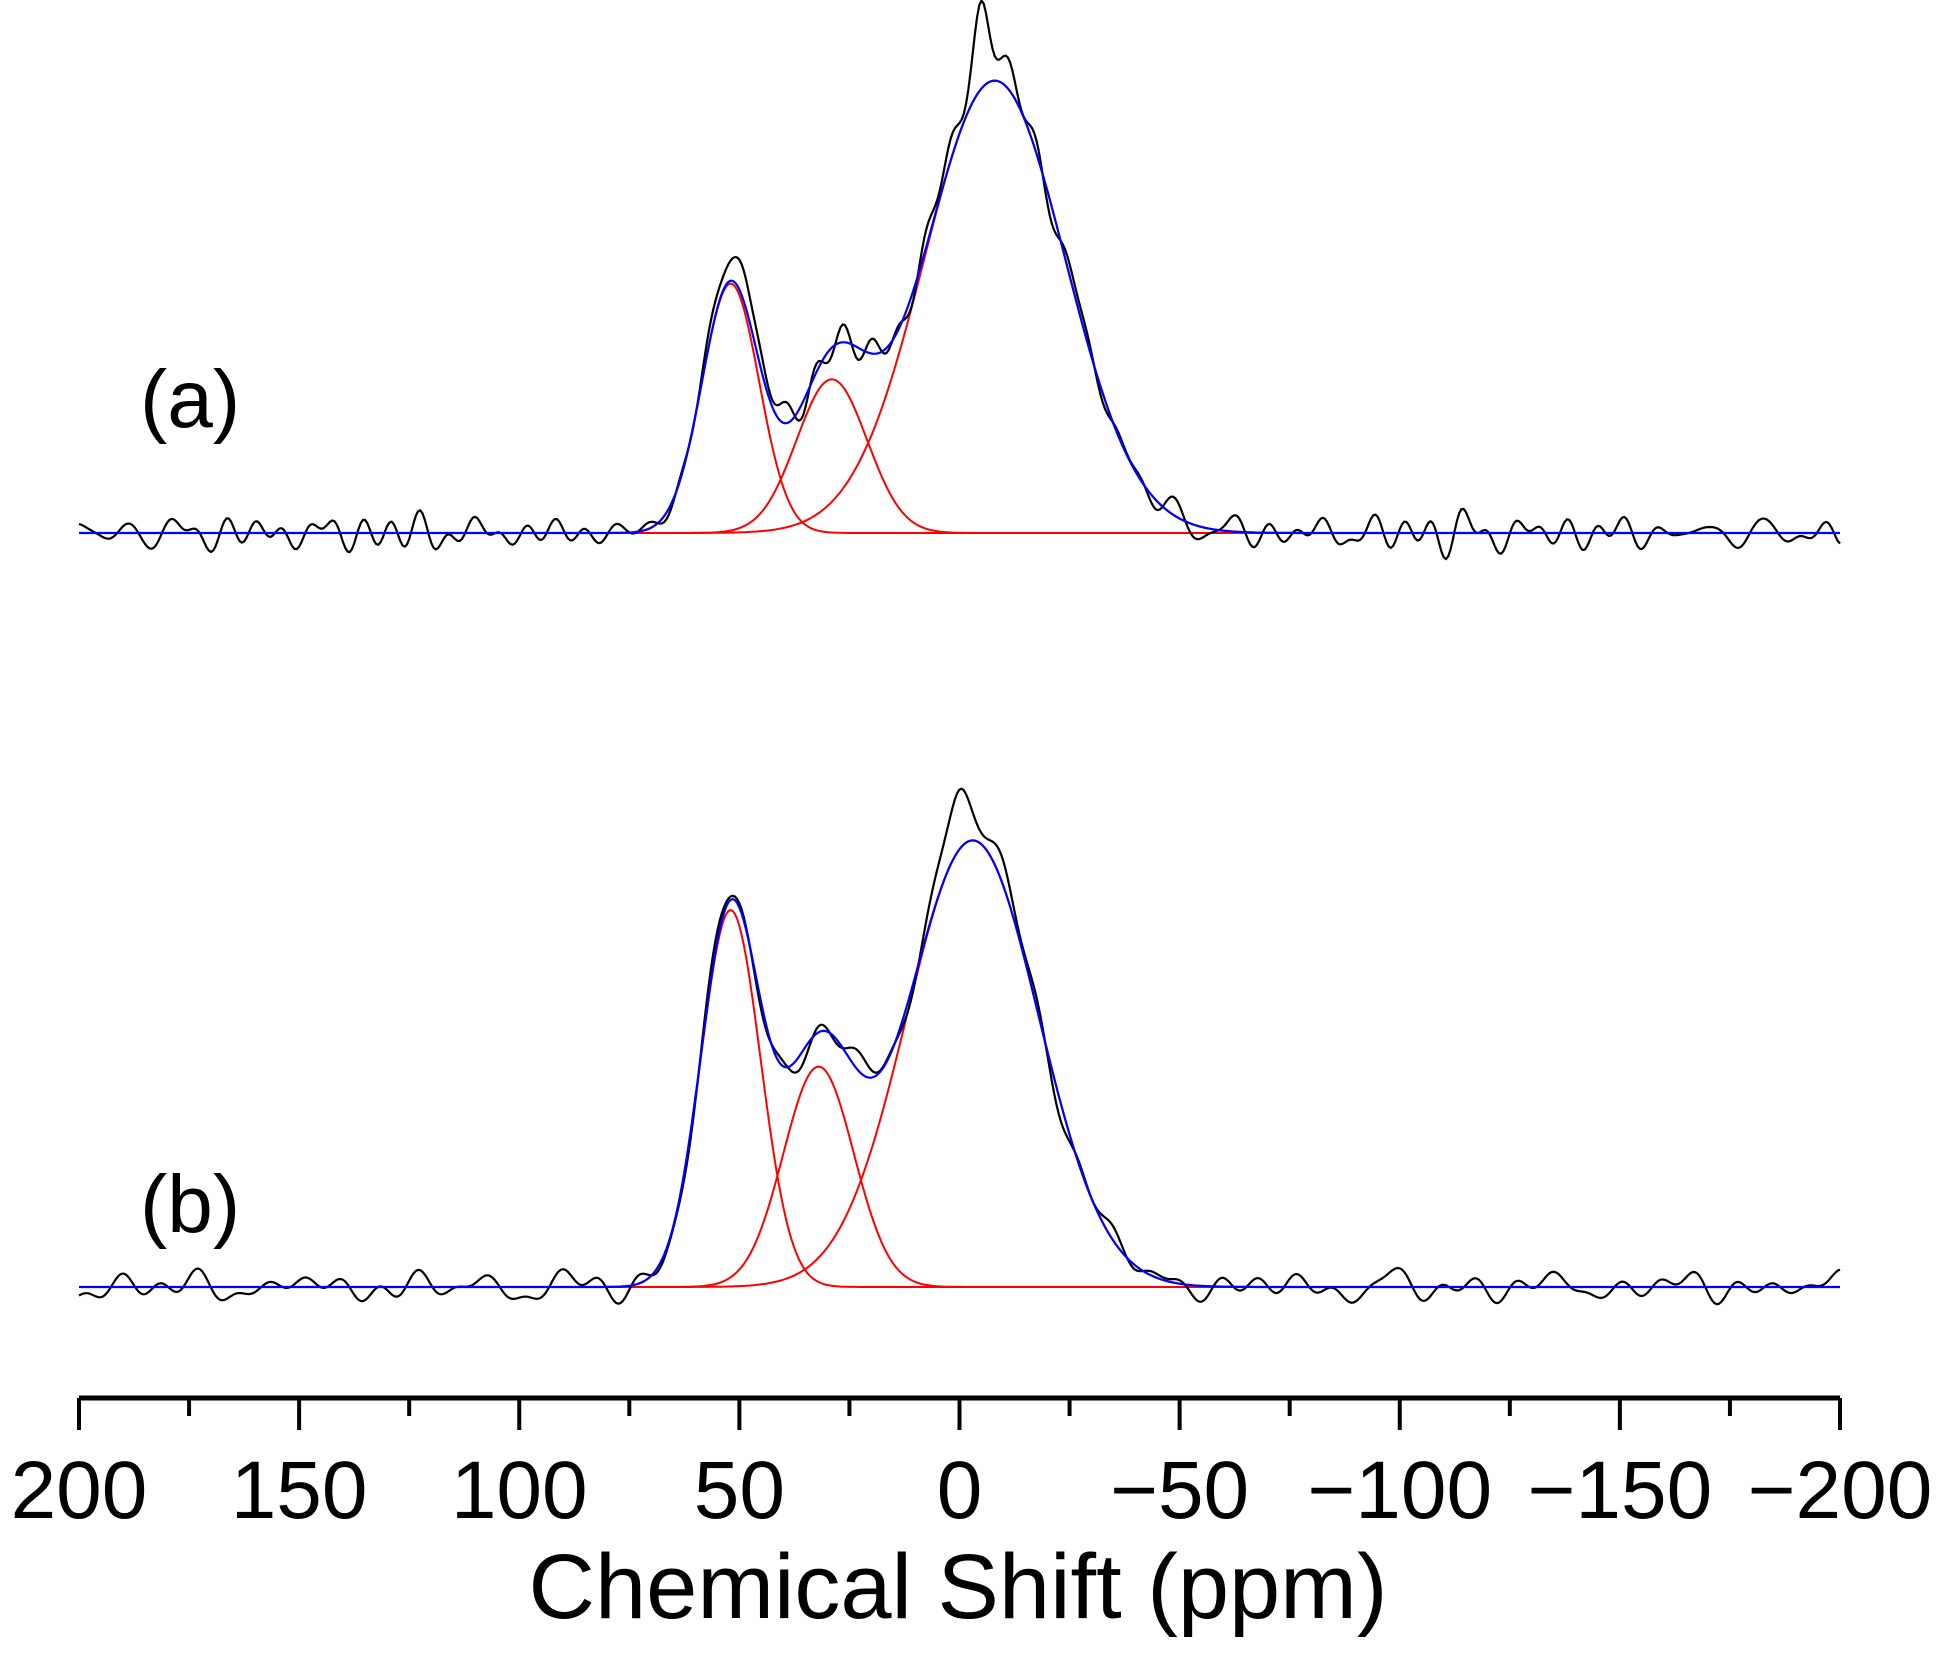 This screenshot has height=1679, width=1946. I want to click on x-tick-label: −50, so click(1179, 1490).